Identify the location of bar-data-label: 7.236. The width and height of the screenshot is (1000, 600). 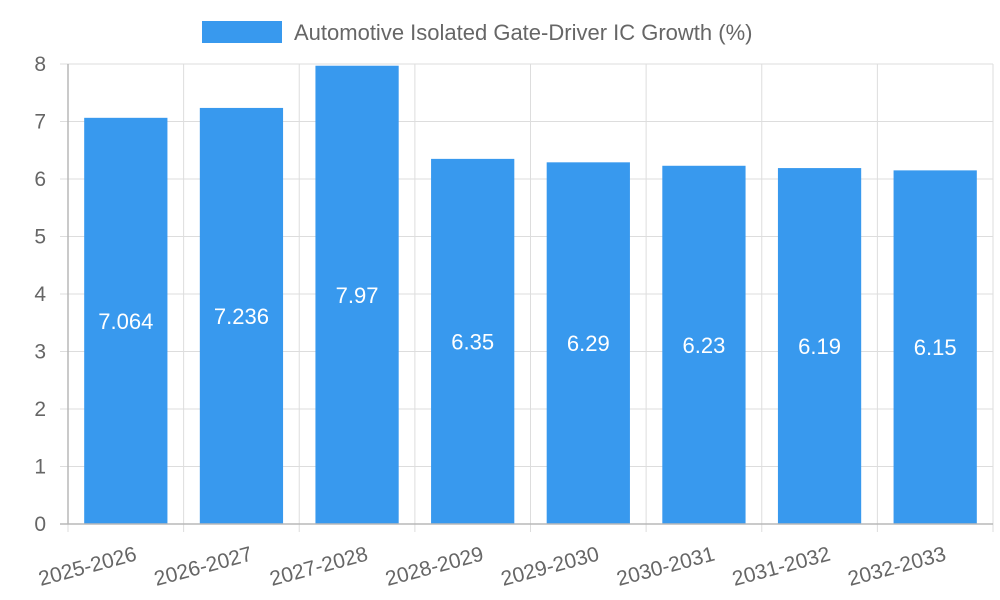
(241, 316).